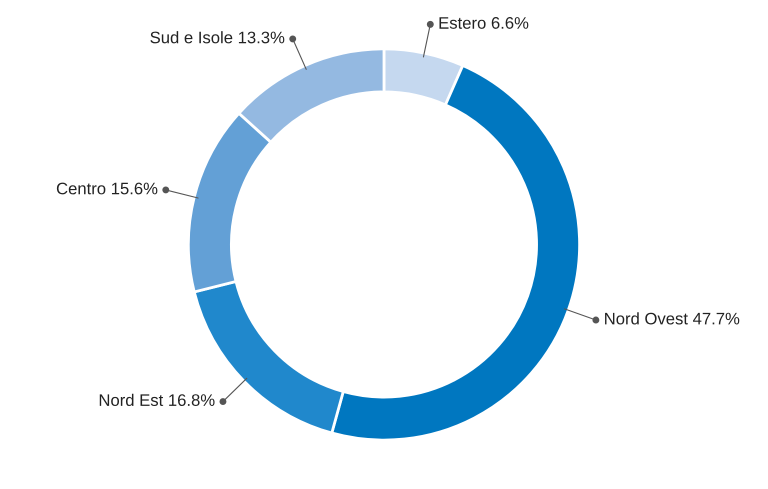  I want to click on slice-label: Nord Ovest 47.7%, so click(672, 318).